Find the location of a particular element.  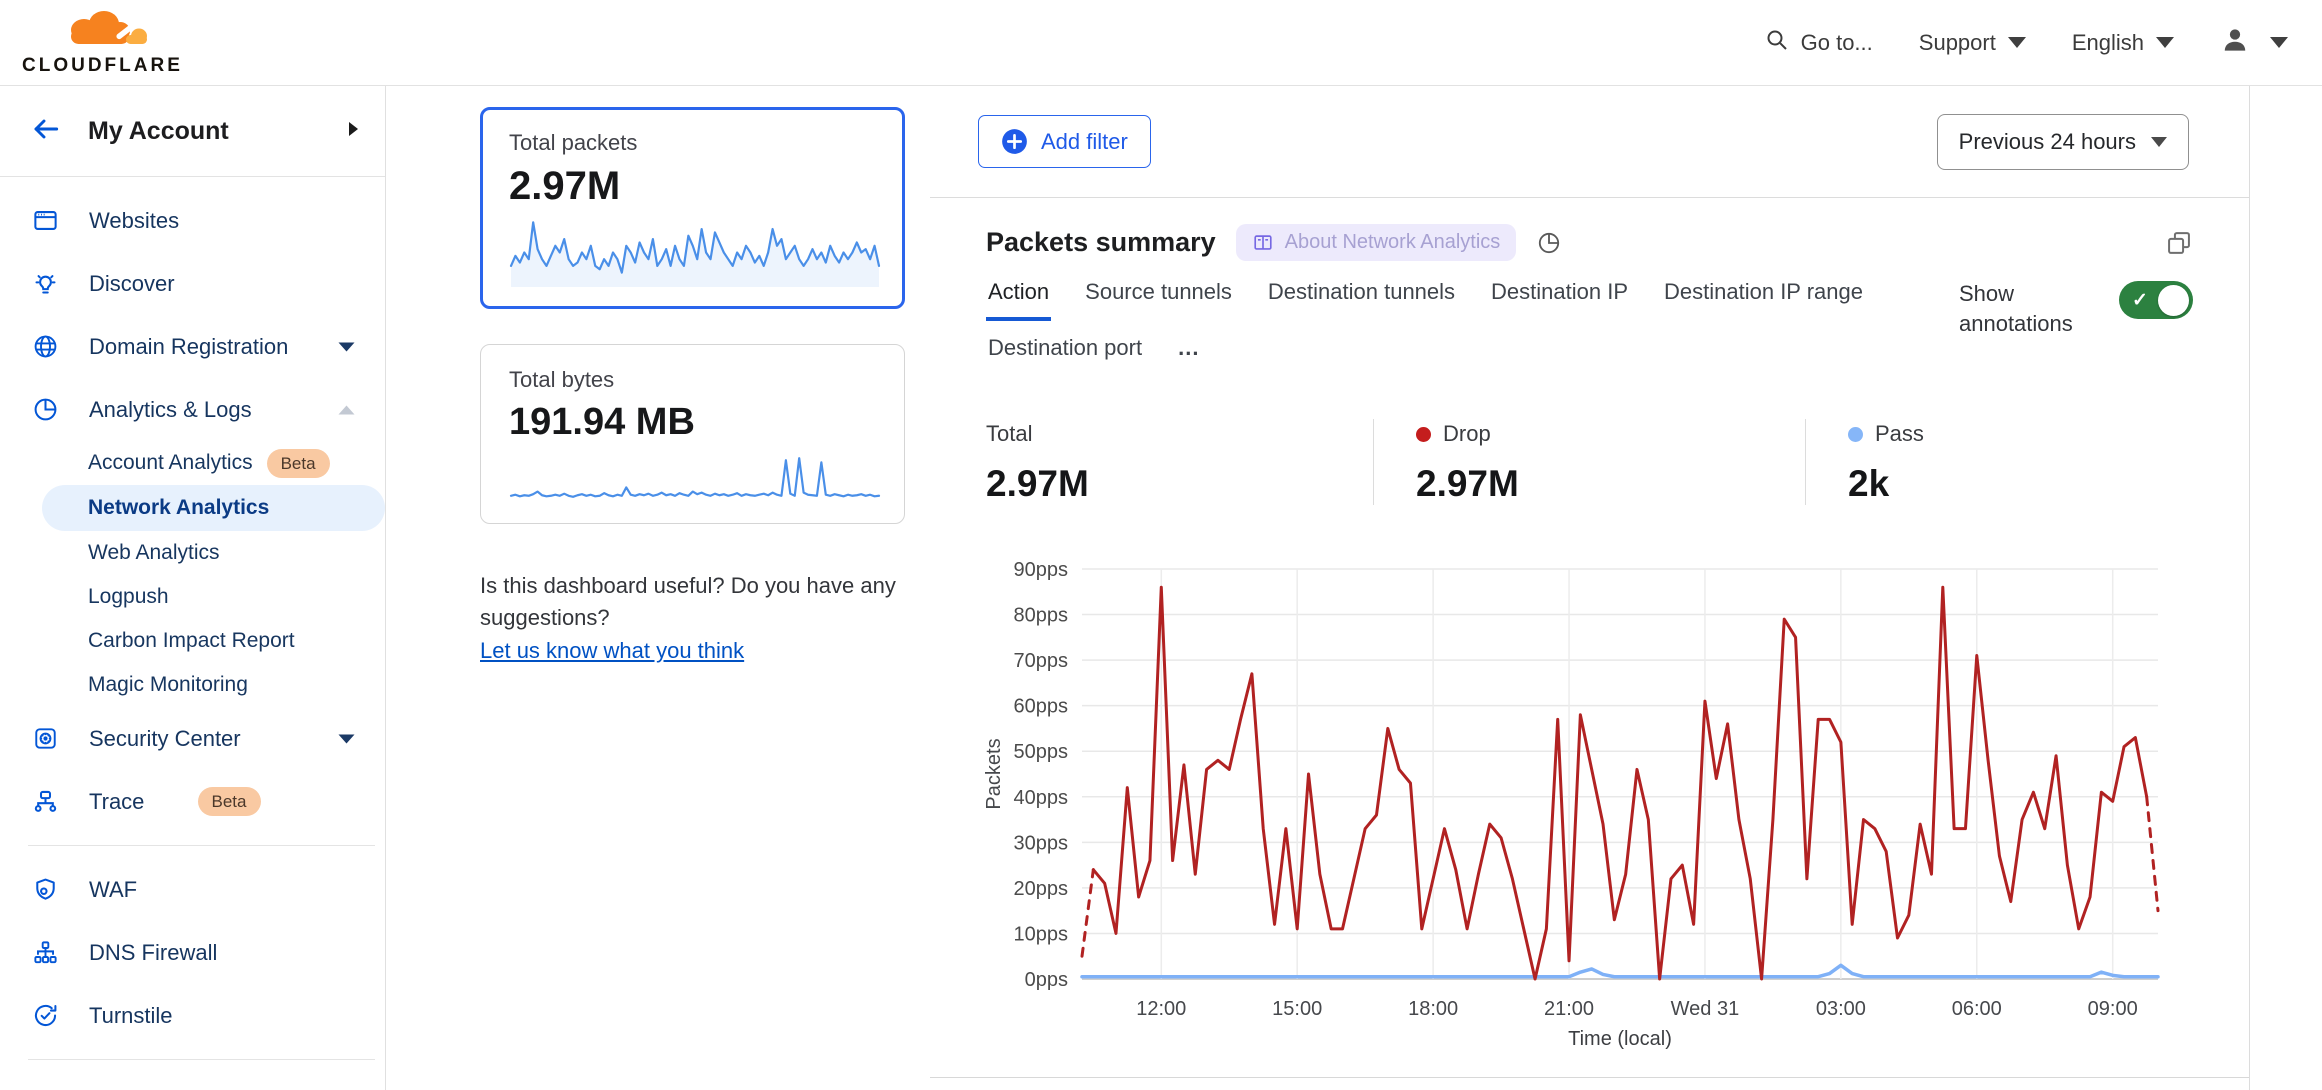

expand-panel-icon is located at coordinates (2179, 243).